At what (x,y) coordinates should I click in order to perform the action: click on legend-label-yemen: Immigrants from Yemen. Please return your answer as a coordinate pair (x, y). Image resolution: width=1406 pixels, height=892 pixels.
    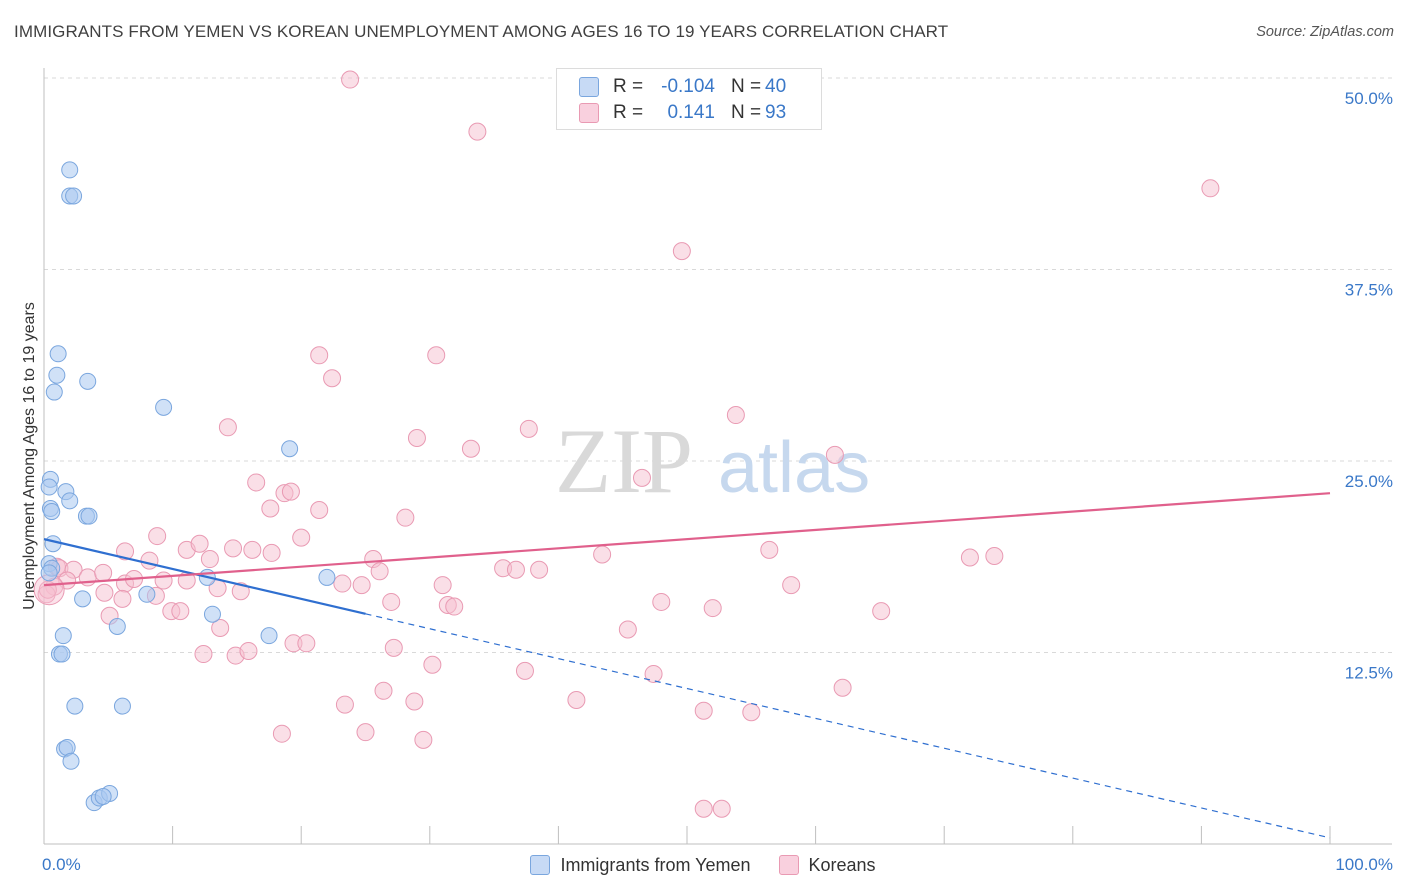
    Looking at the image, I should click on (655, 864).